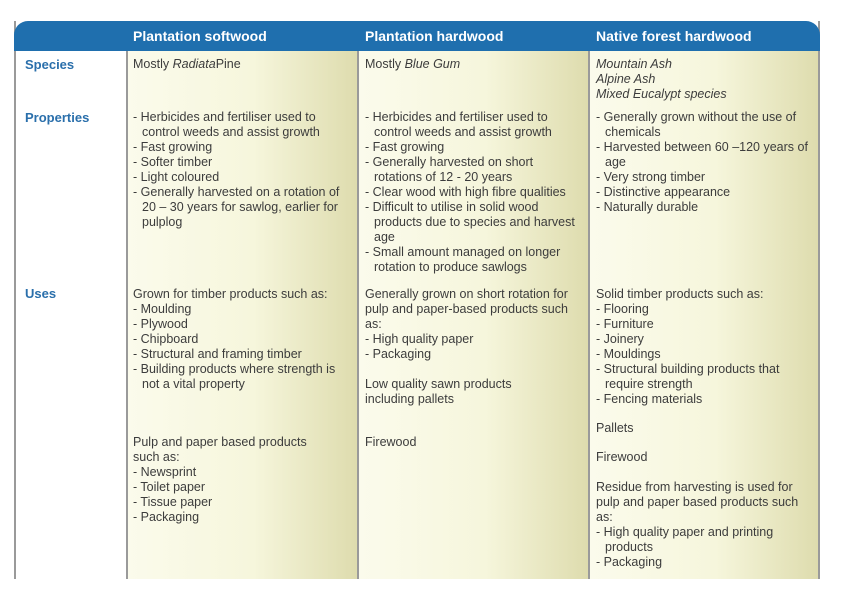 The image size is (849, 591). I want to click on list-item: Tissue paper, so click(233, 502).